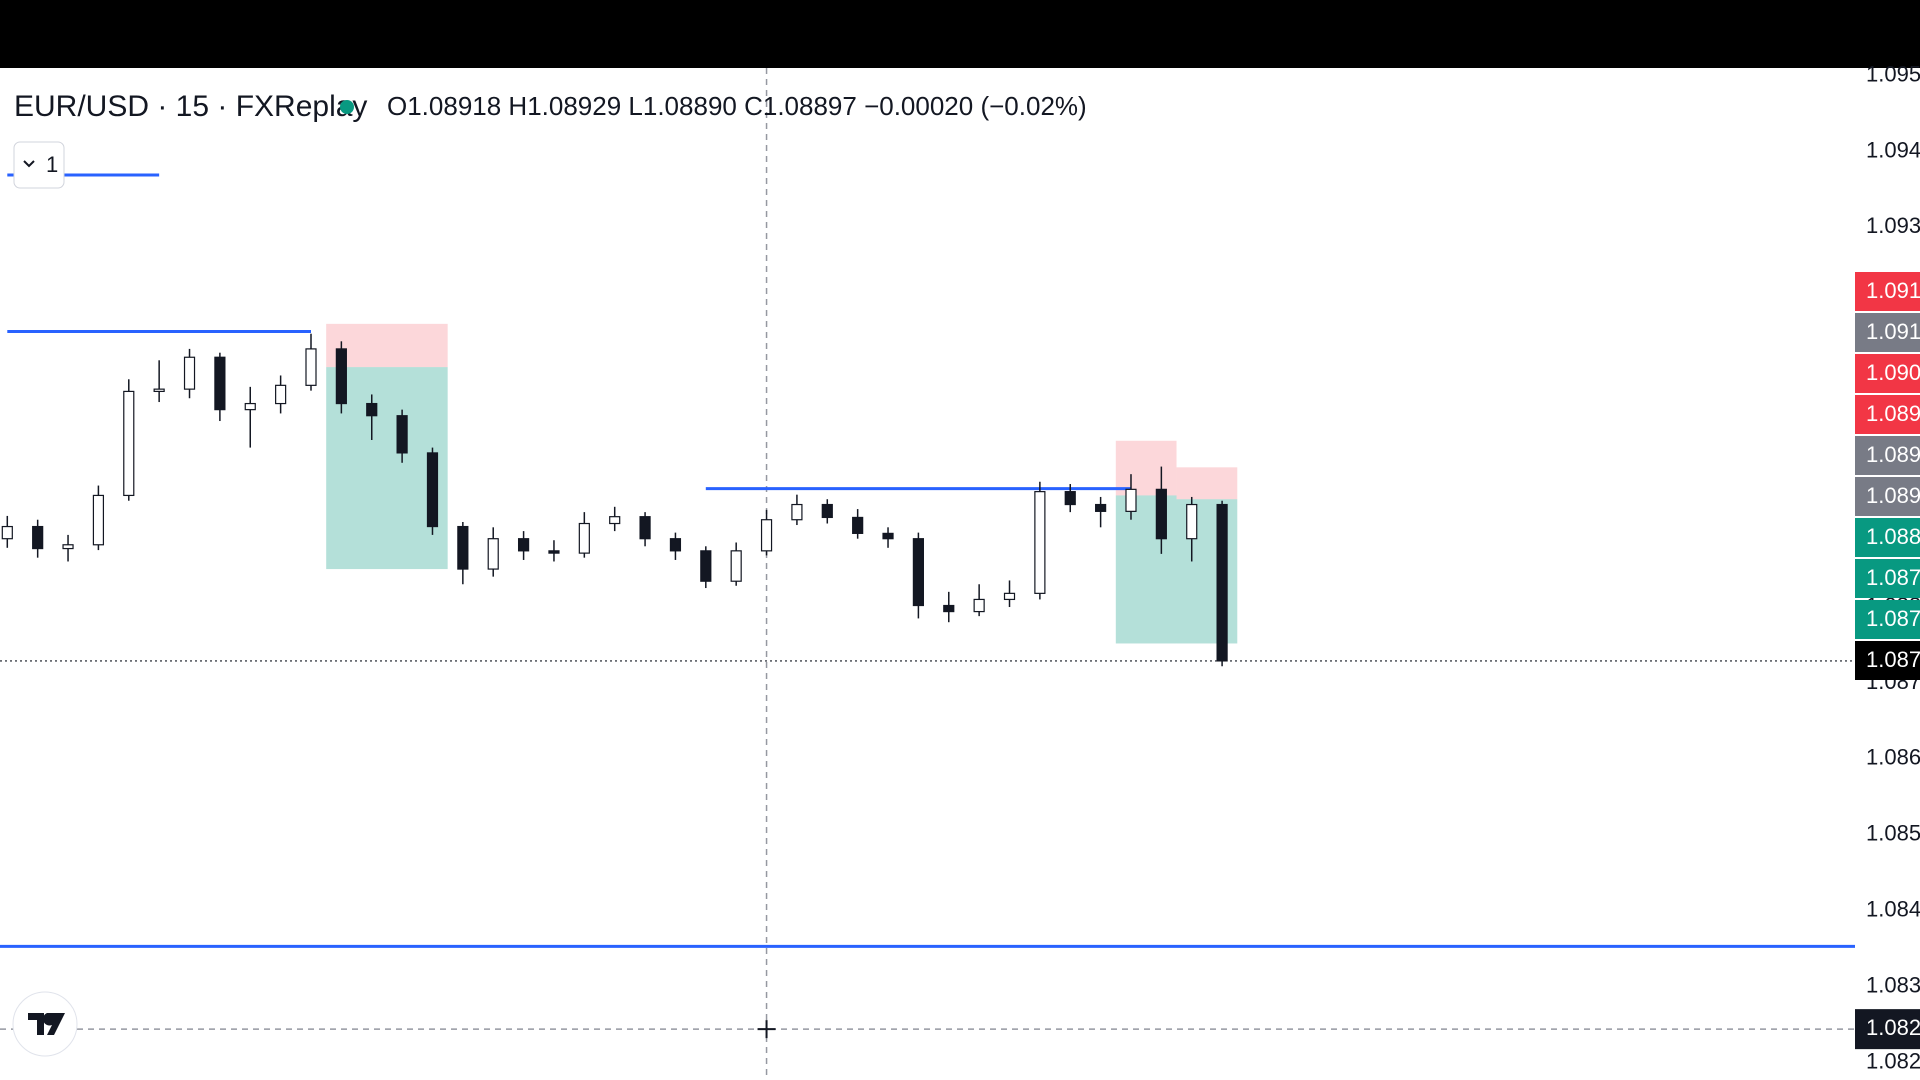 The image size is (1920, 1080). Describe the element at coordinates (347, 107) in the screenshot. I see `market-status` at that location.